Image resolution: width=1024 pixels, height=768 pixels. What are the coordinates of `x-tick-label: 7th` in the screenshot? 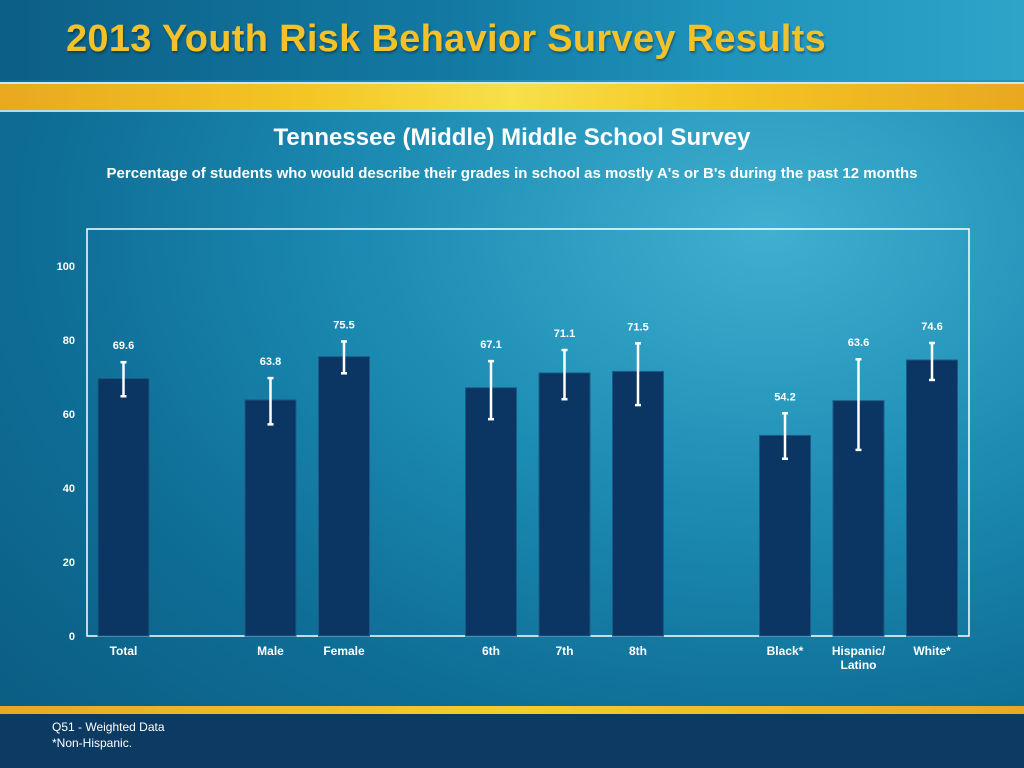 It's located at (565, 651).